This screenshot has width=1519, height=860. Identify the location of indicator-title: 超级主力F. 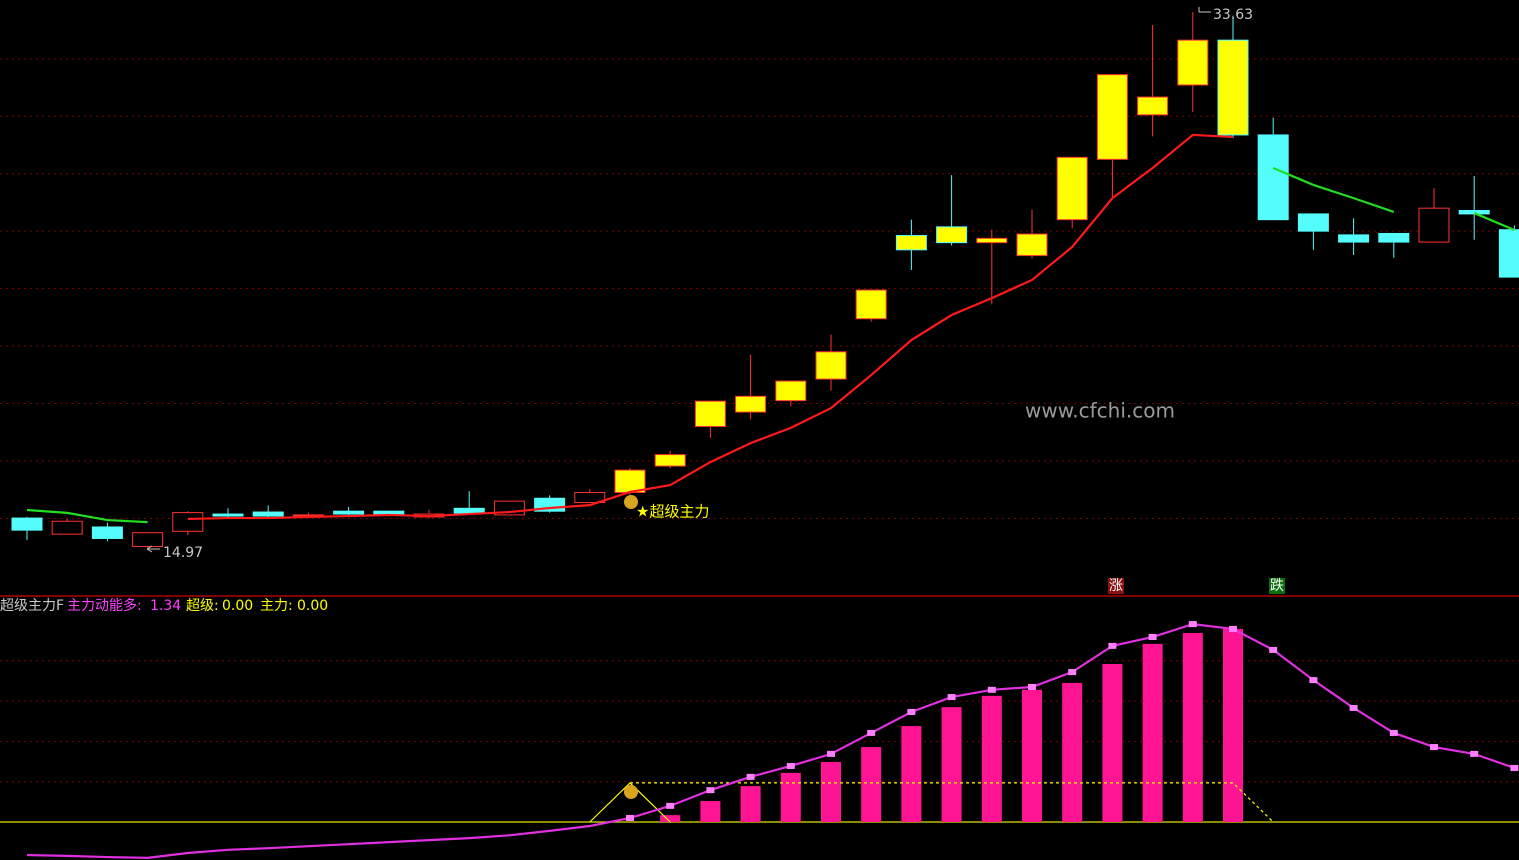
(32, 606).